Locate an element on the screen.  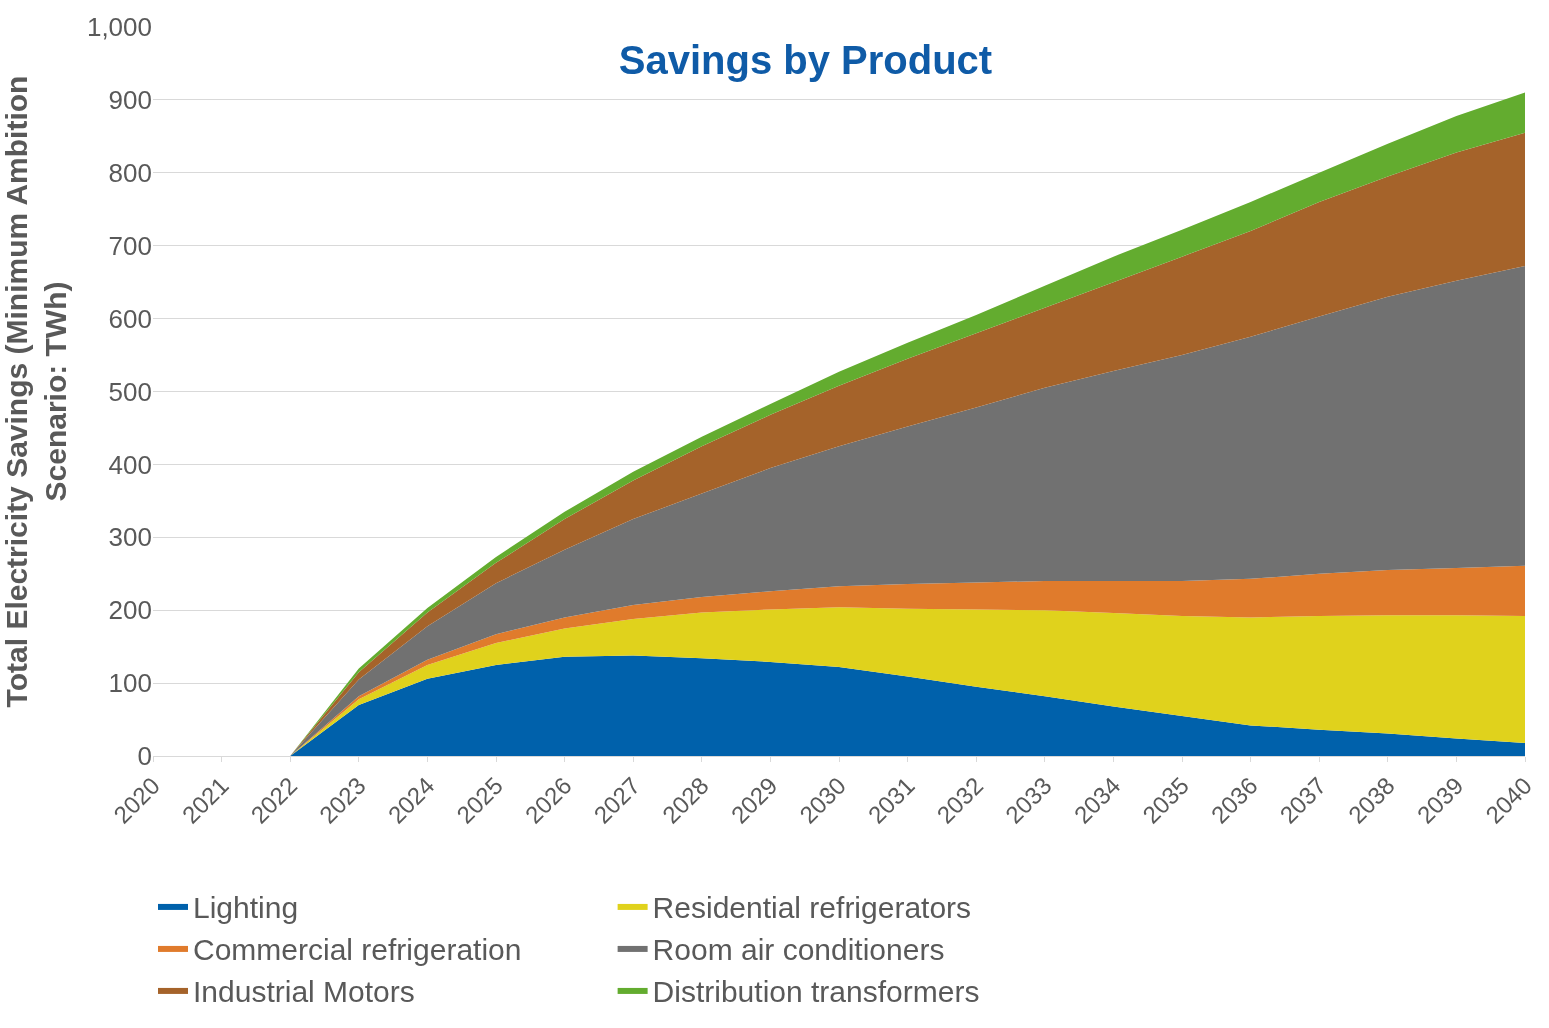
y-tick-label: 200 is located at coordinates (130, 610).